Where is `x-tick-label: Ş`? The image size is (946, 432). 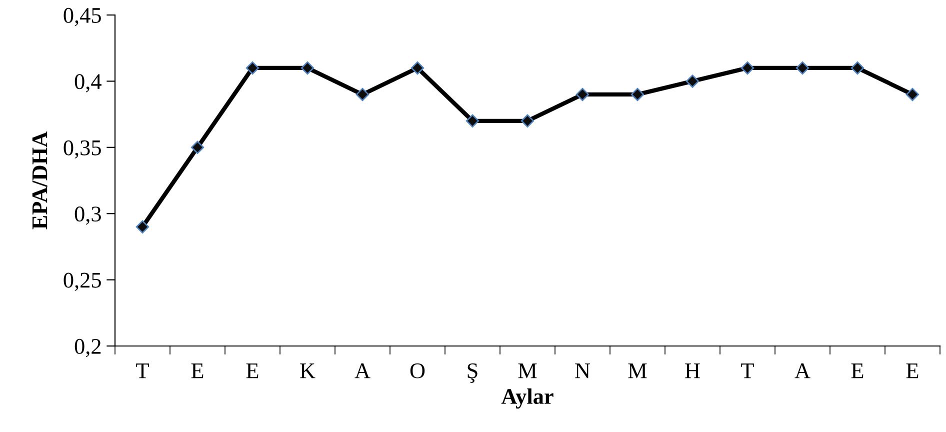 x-tick-label: Ş is located at coordinates (473, 373).